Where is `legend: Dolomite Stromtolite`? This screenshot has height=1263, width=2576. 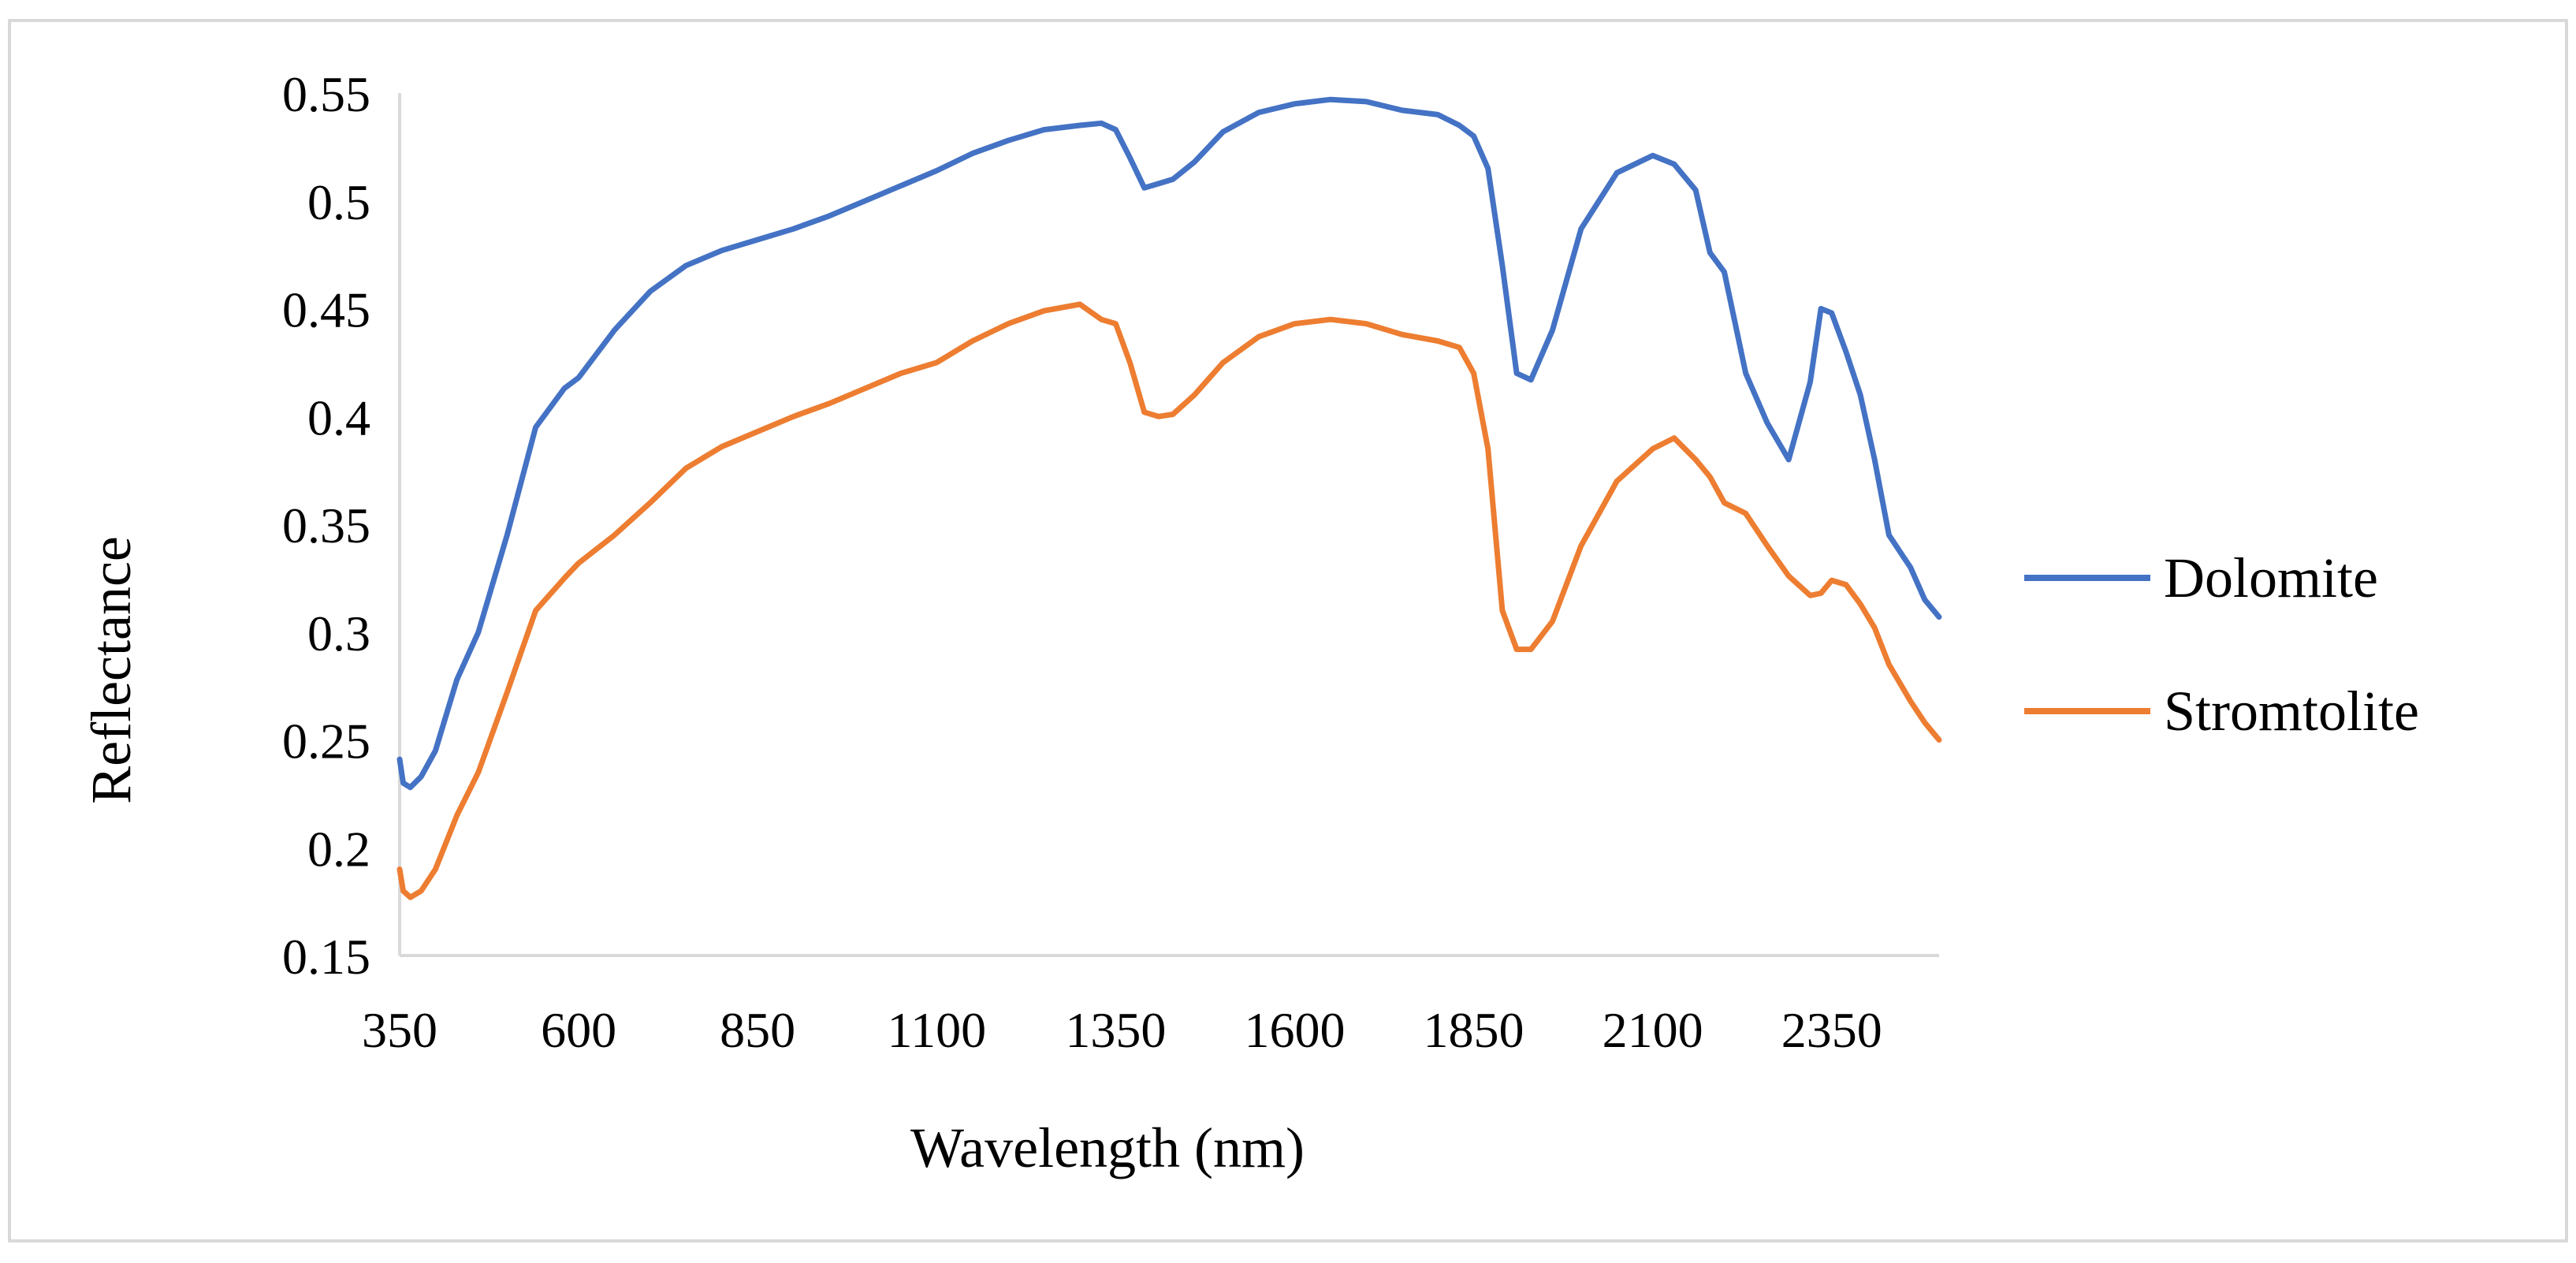
legend: Dolomite Stromtolite is located at coordinates (2221, 645).